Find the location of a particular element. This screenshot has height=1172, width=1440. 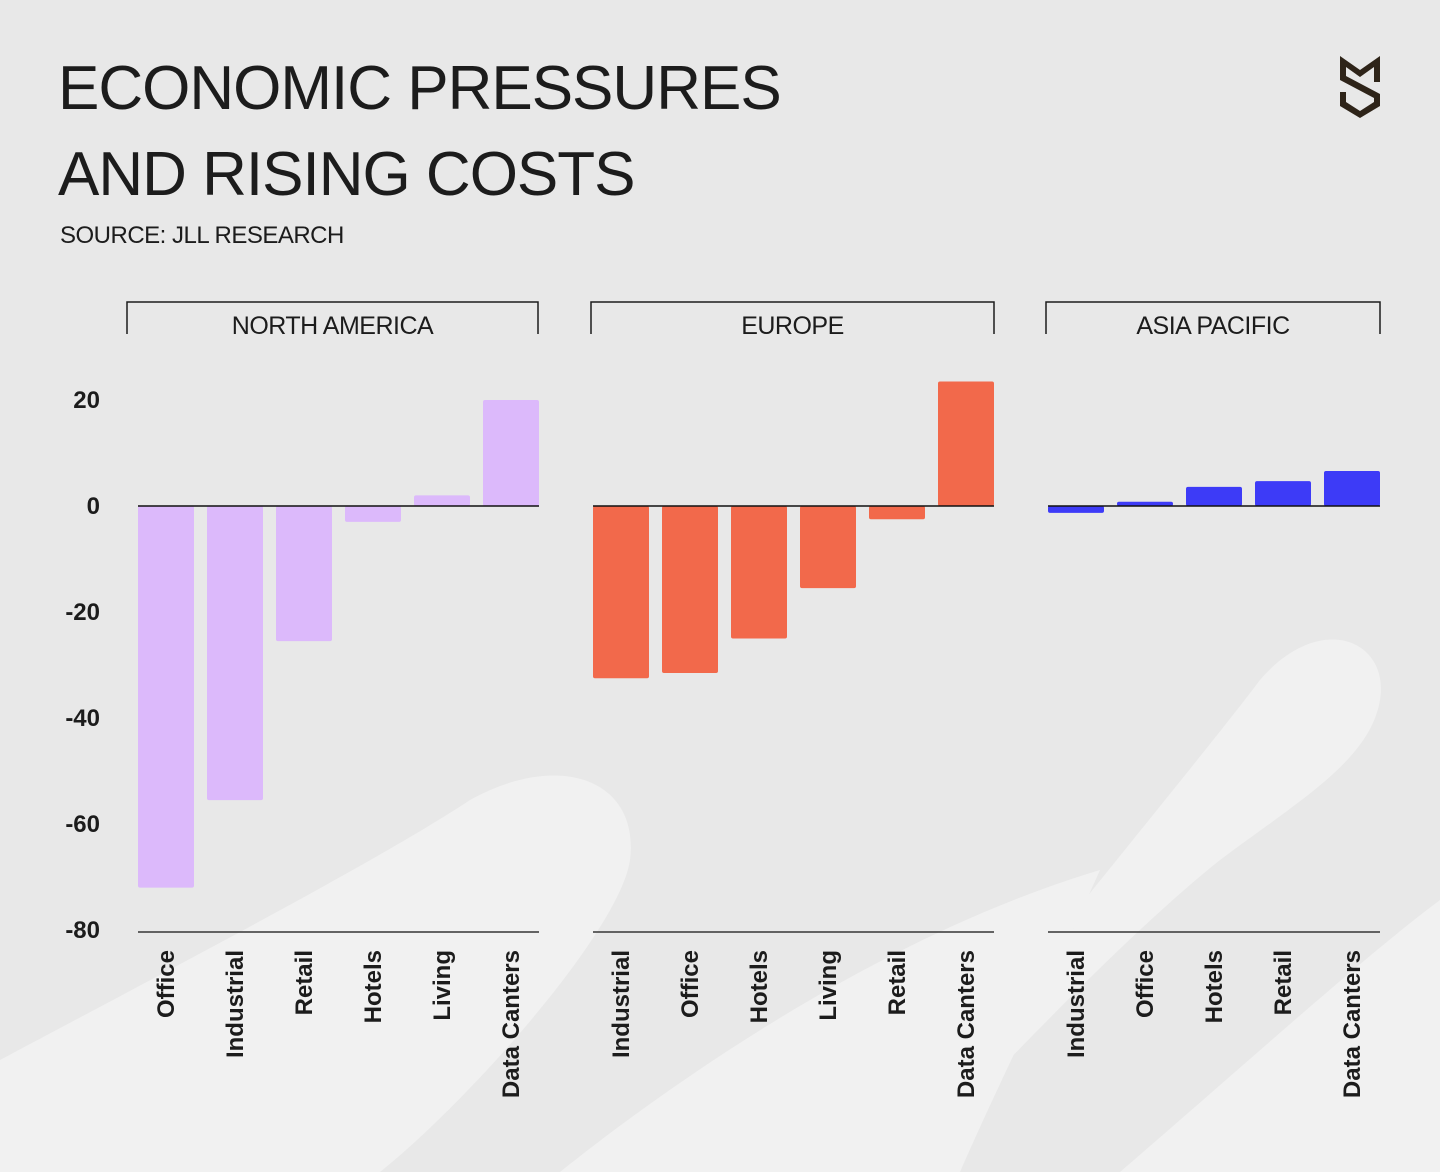

y-tick-label: 0 is located at coordinates (93, 506).